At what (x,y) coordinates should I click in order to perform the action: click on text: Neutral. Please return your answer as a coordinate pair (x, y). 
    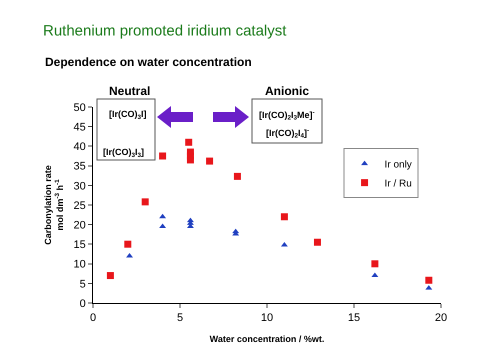
    Looking at the image, I should click on (129, 91).